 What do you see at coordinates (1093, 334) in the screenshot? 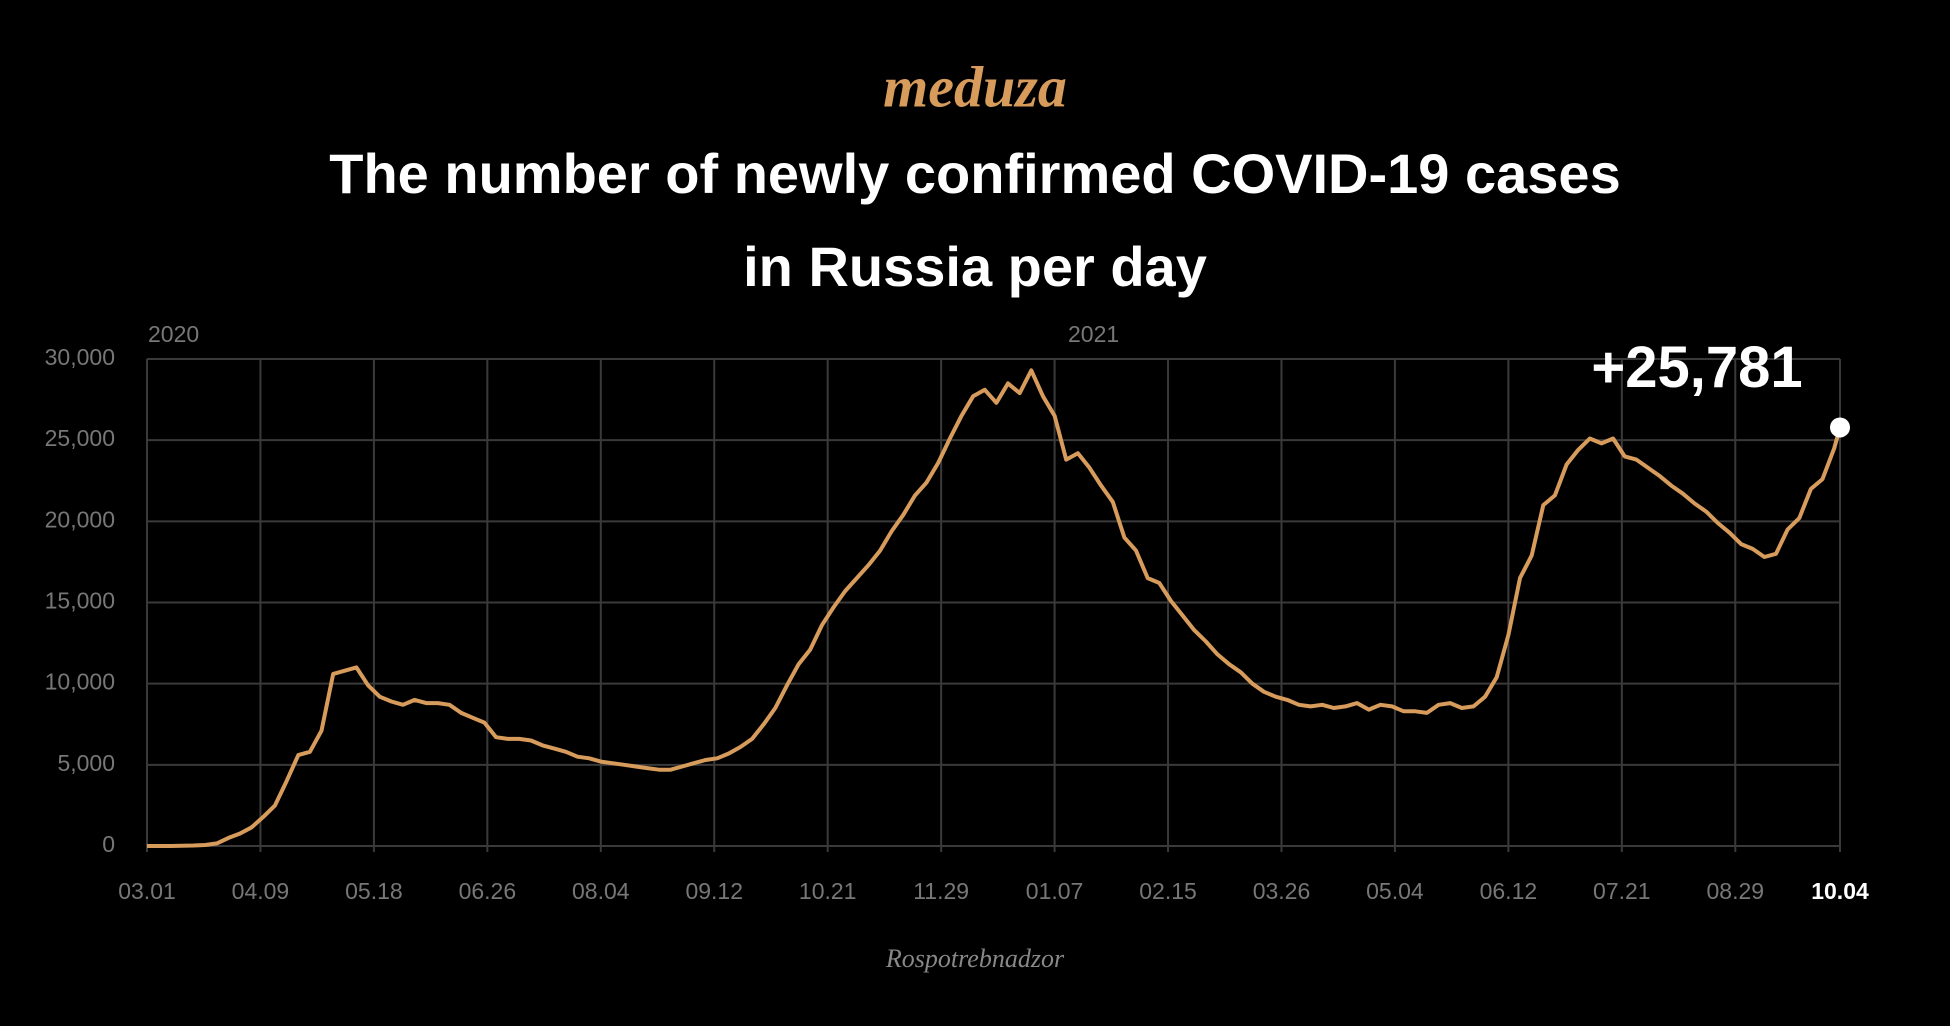
I see `year-label: 2021` at bounding box center [1093, 334].